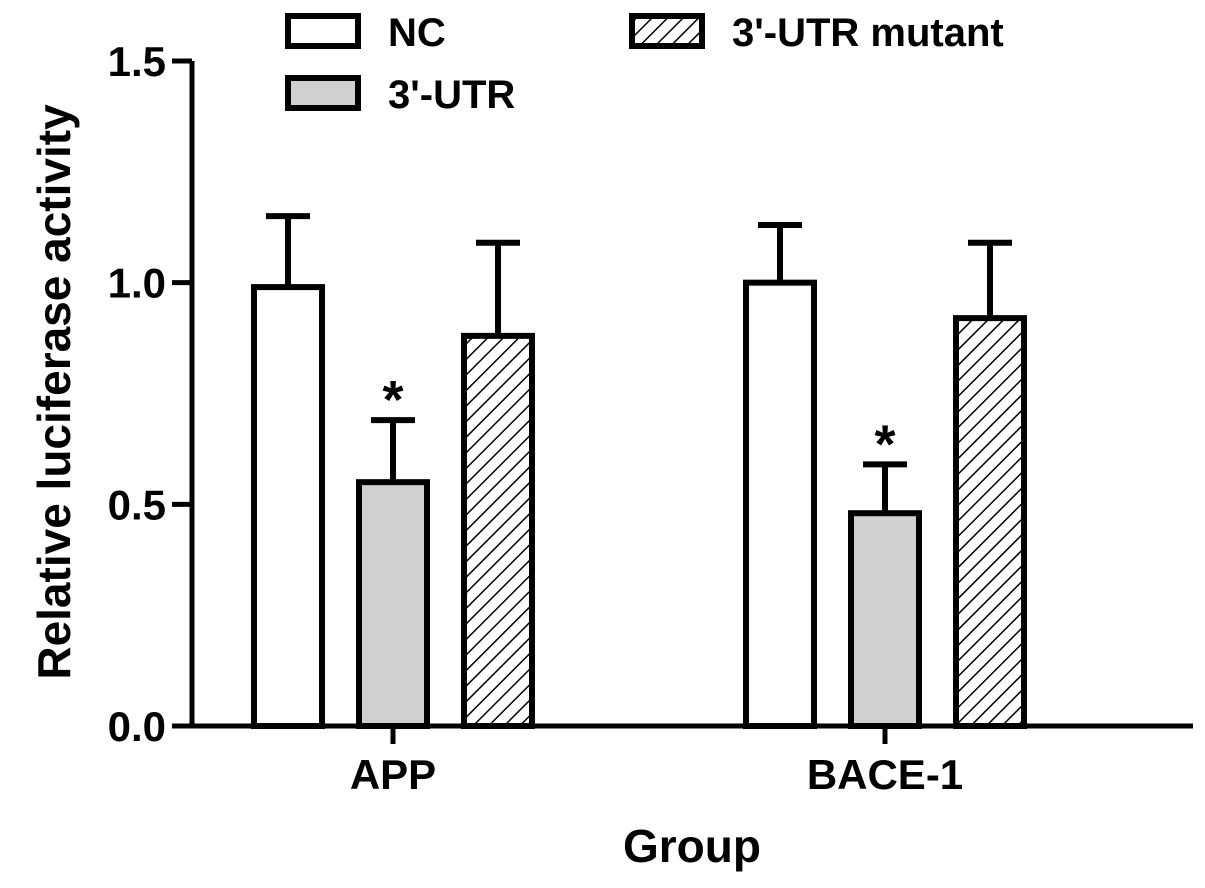 This screenshot has height=888, width=1205. Describe the element at coordinates (644, 64) in the screenshot. I see `legend: NC 3'-UTR 3'-UTR mutant` at that location.